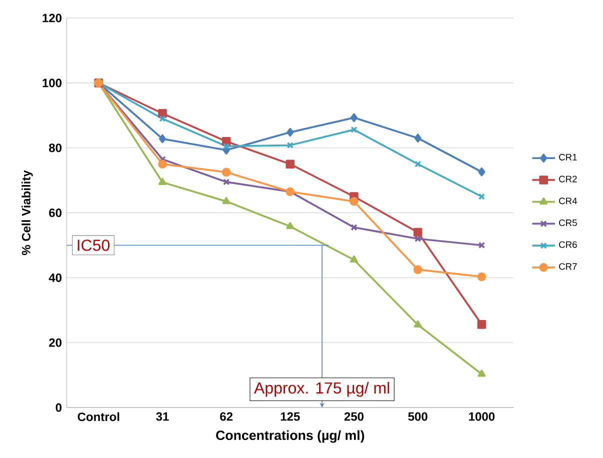  Describe the element at coordinates (354, 416) in the screenshot. I see `x-tick-label: 250` at that location.